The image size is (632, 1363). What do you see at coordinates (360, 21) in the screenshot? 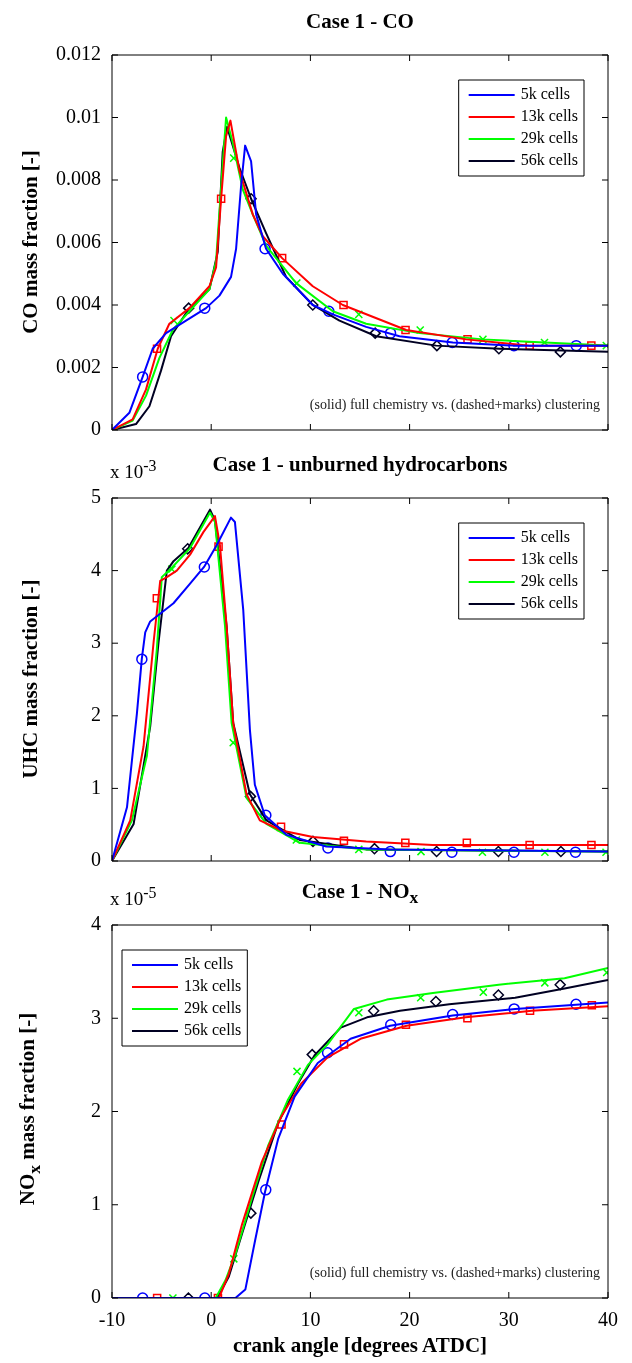
I see `chart-title: Case 1 - CO` at bounding box center [360, 21].